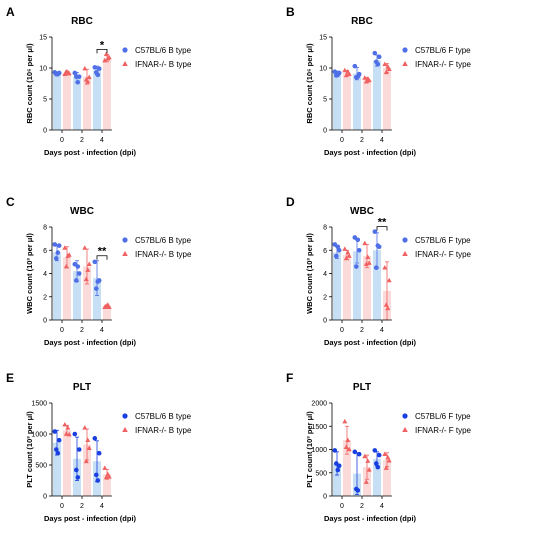 This screenshot has height=533, width=550. I want to click on chart-title: RBC, so click(362, 21).